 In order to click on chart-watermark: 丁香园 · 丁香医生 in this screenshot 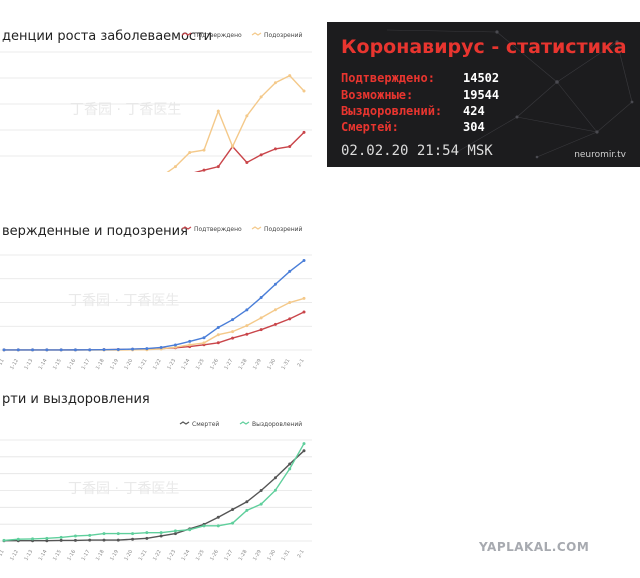, I will do `click(123, 301)`.